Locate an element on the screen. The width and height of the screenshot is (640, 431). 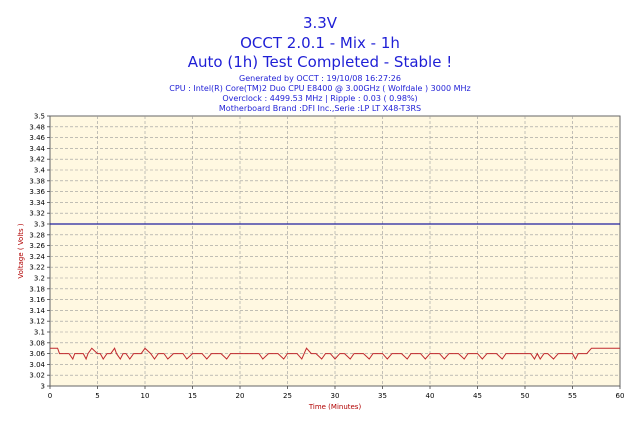
x-tick-label: 40 is located at coordinates (430, 396).